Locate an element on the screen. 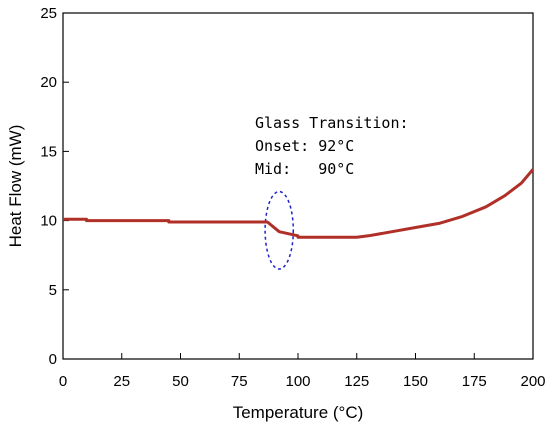 The width and height of the screenshot is (550, 428). annotation-line-2: Onset: 92°C is located at coordinates (304, 146).